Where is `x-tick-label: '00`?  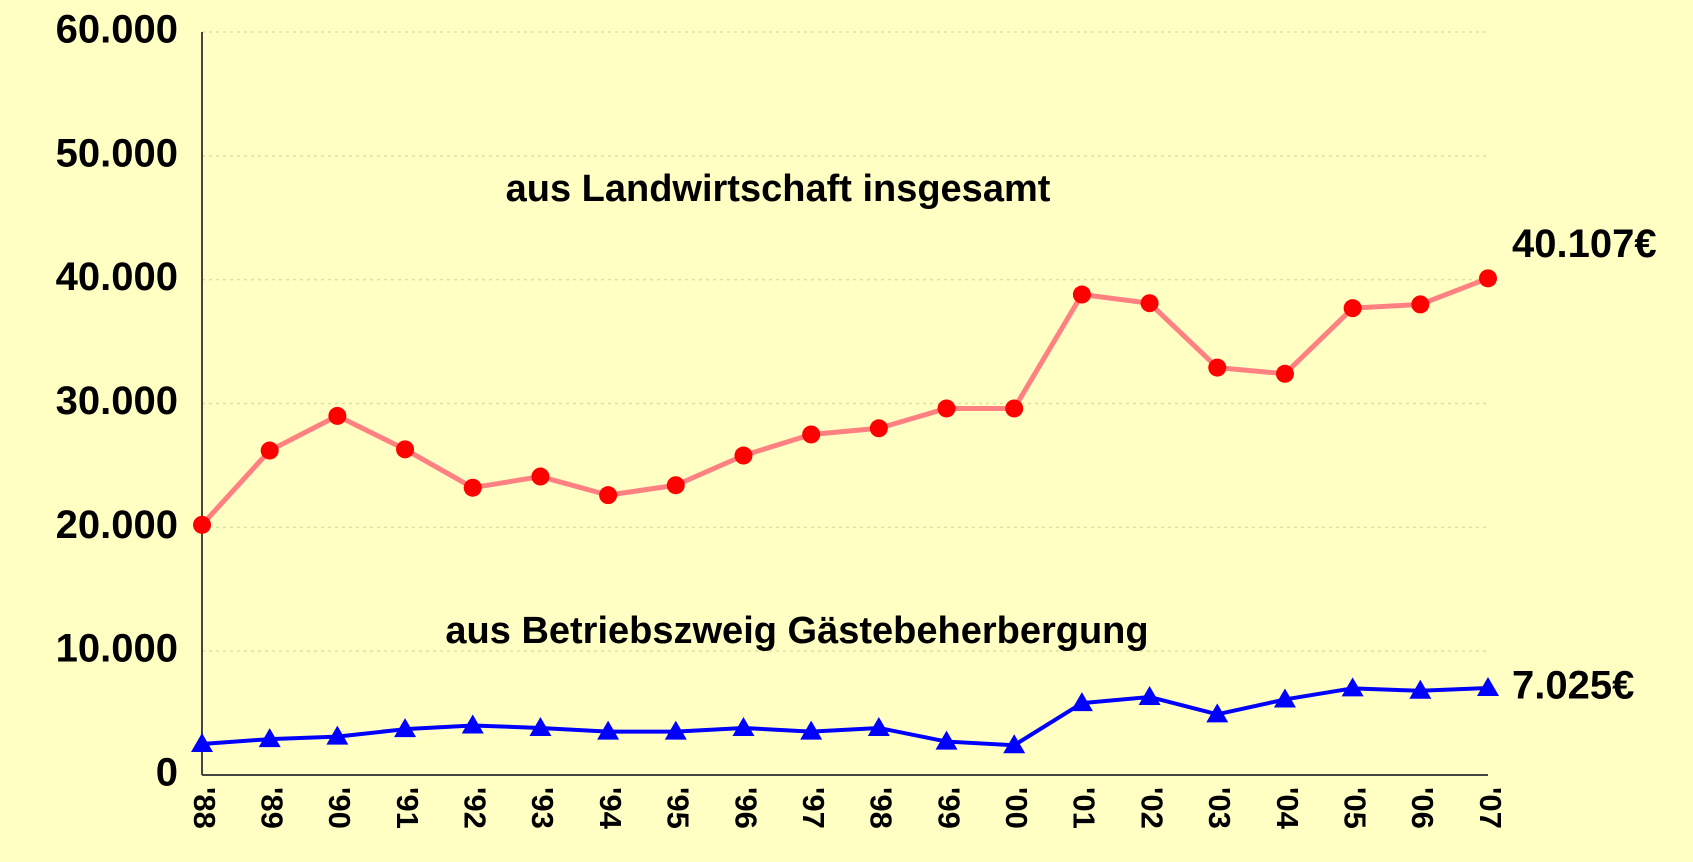 x-tick-label: '00 is located at coordinates (1016, 808).